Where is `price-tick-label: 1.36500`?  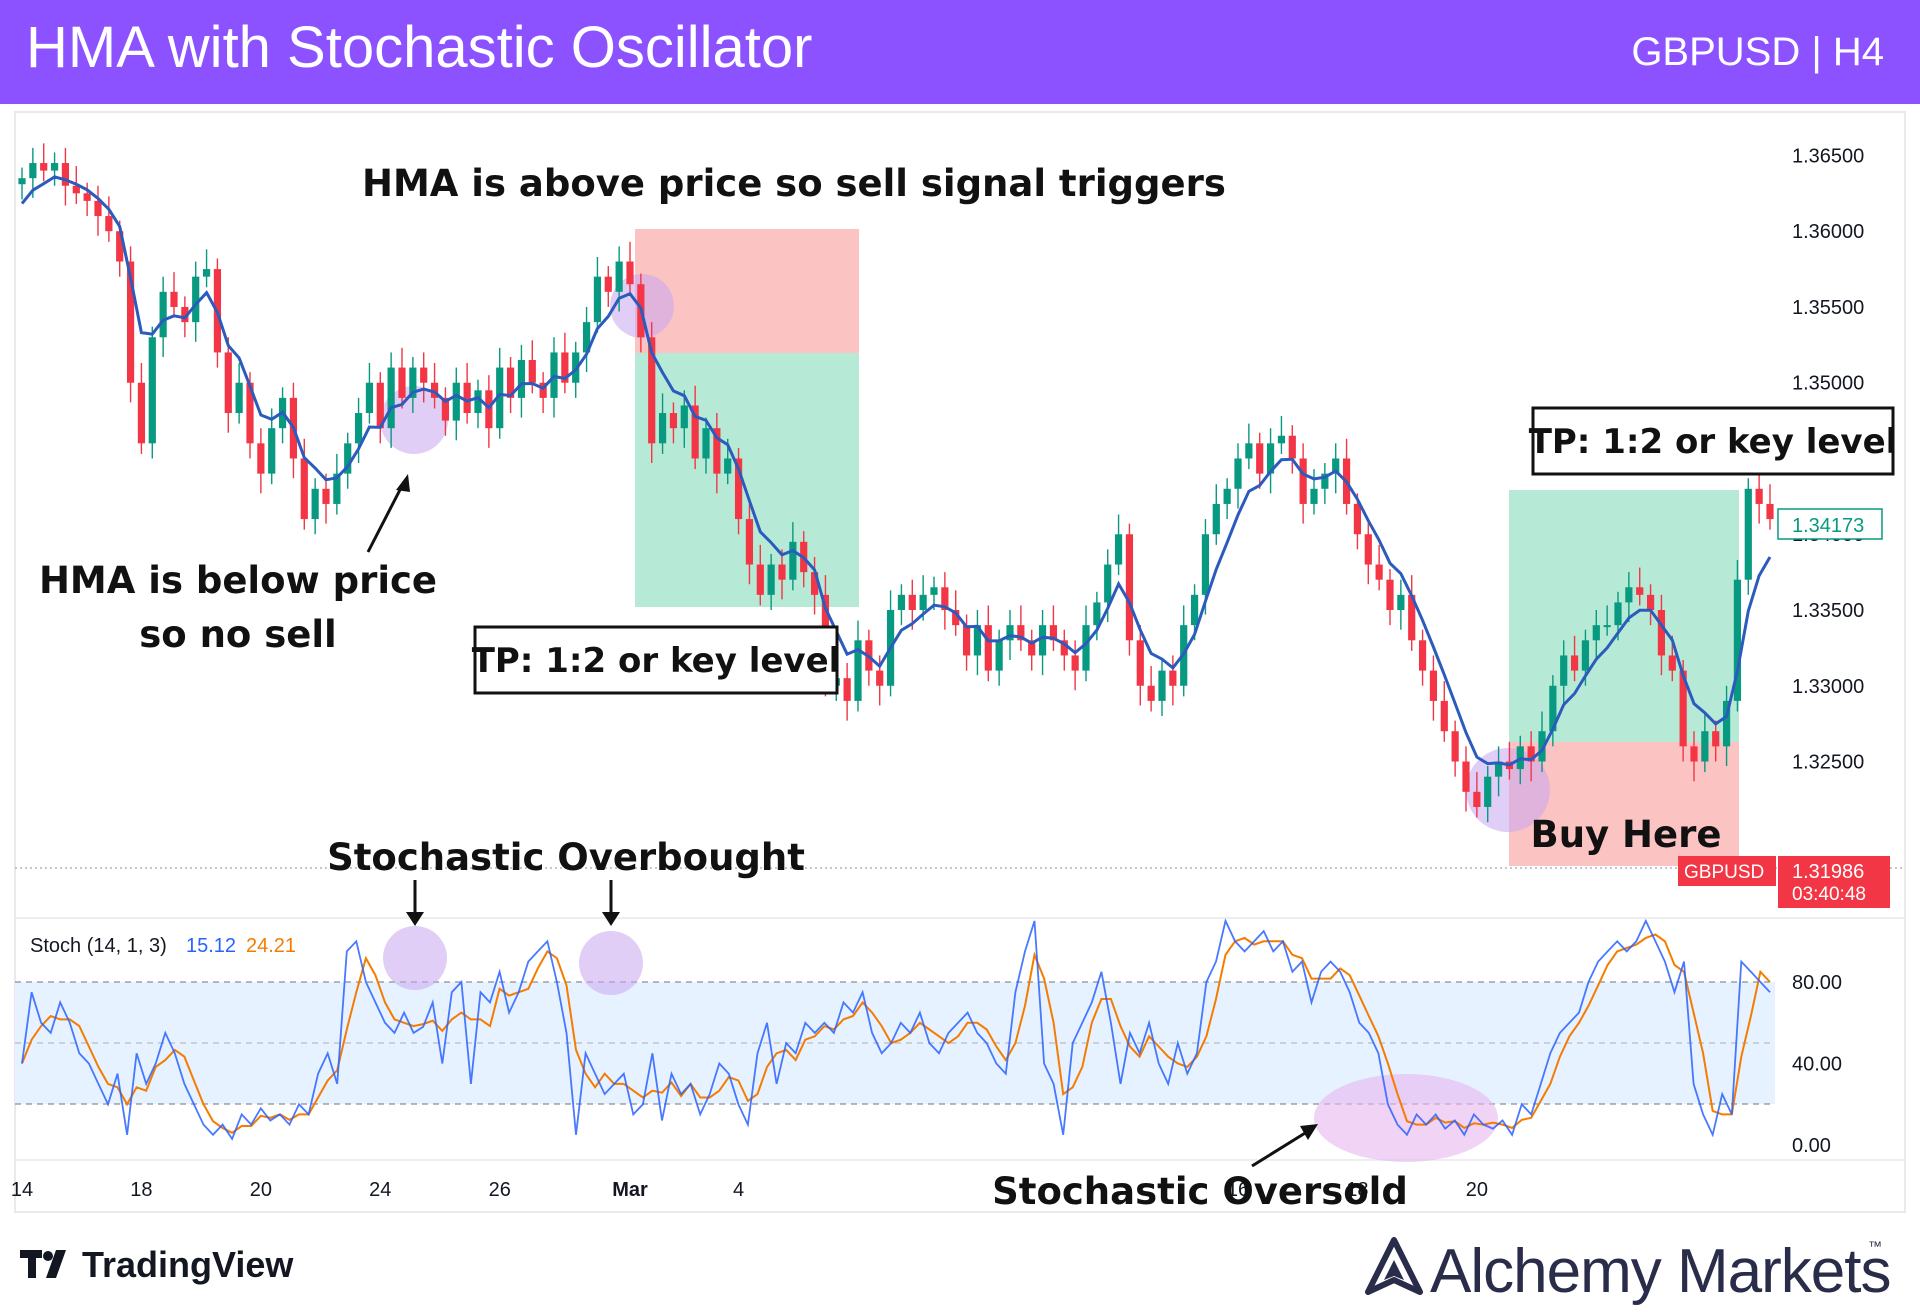
price-tick-label: 1.36500 is located at coordinates (1828, 156).